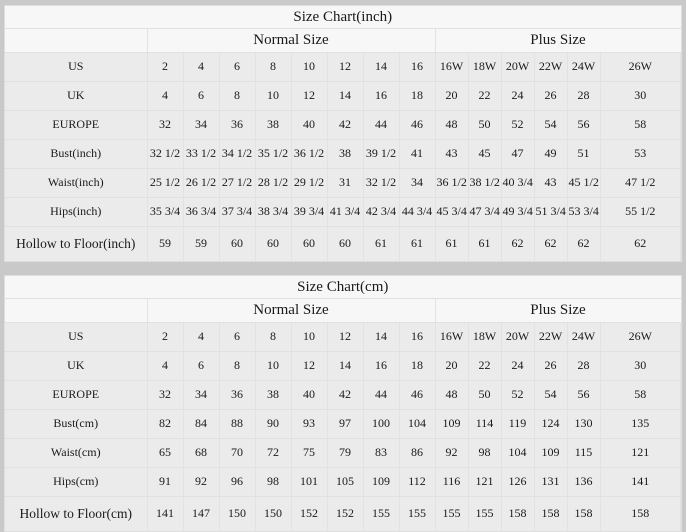 The height and width of the screenshot is (532, 686). Describe the element at coordinates (309, 212) in the screenshot. I see `size-value-cell: 39 3/4` at that location.